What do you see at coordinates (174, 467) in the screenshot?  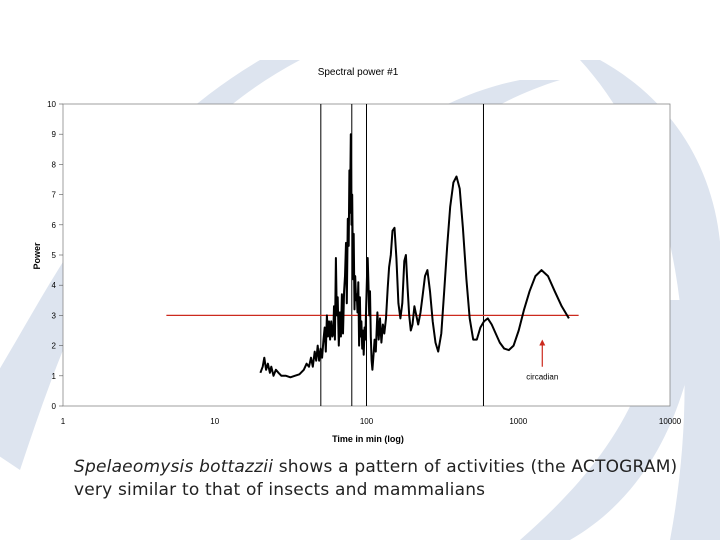 I see `caption-species: Spelaeomysis bottazzii` at bounding box center [174, 467].